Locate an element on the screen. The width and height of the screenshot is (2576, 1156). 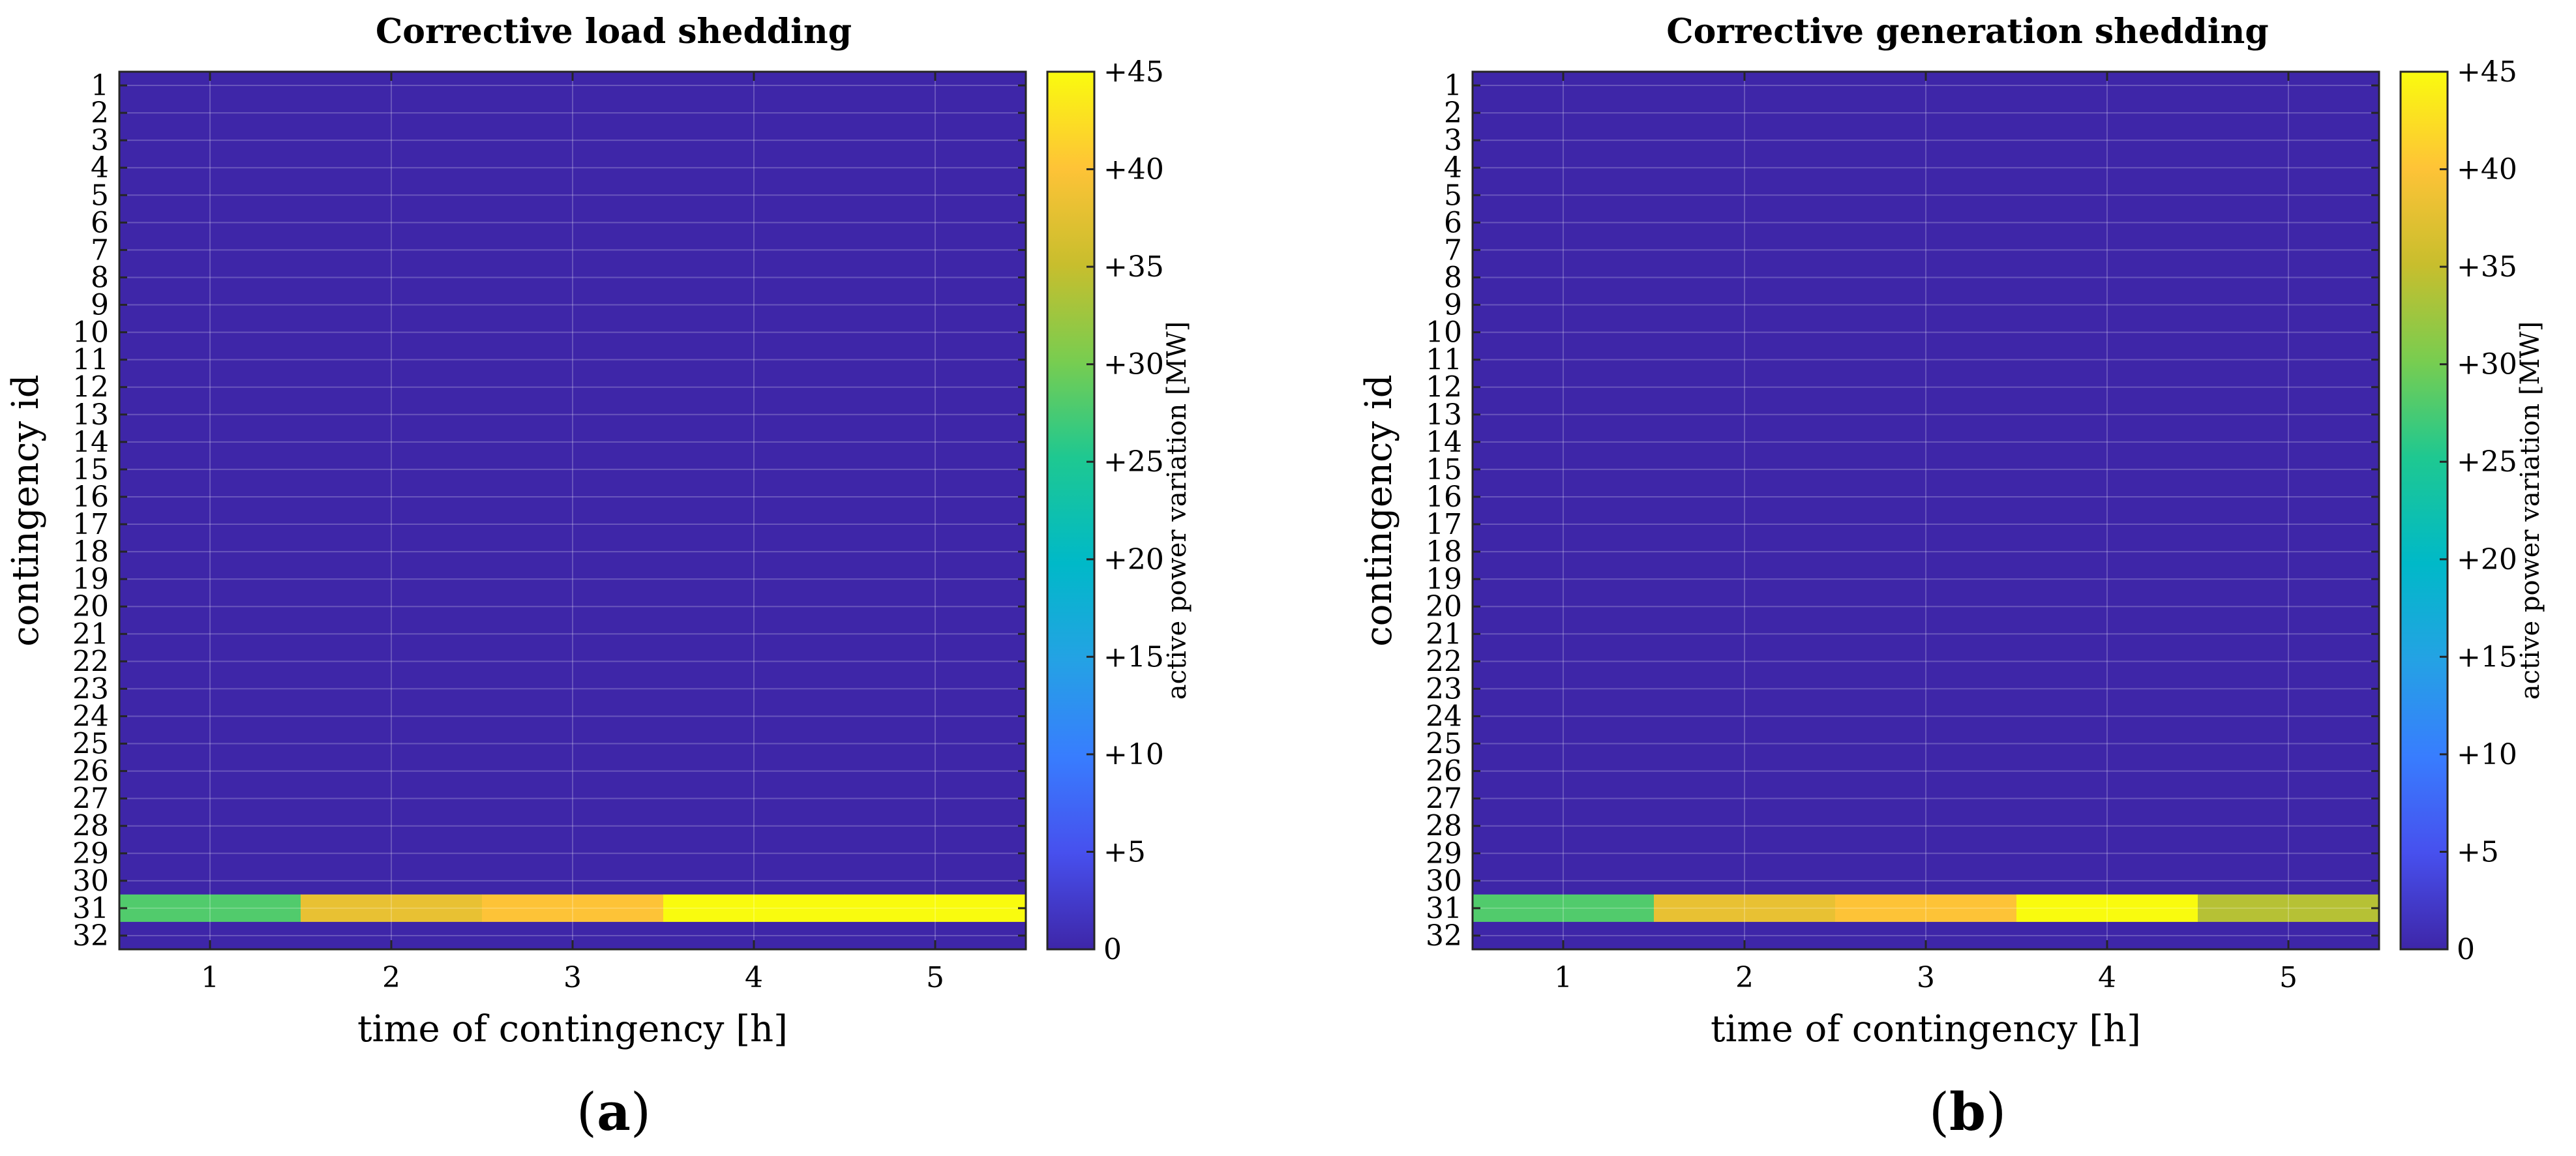
chart-title: Corrective load shedding is located at coordinates (614, 32).